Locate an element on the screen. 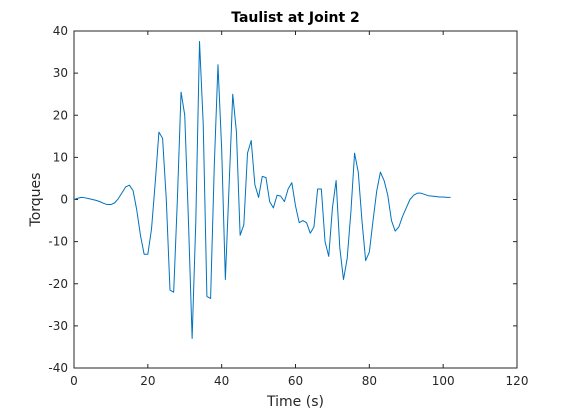 The image size is (570, 417). x-tick-label: 60 is located at coordinates (295, 381).